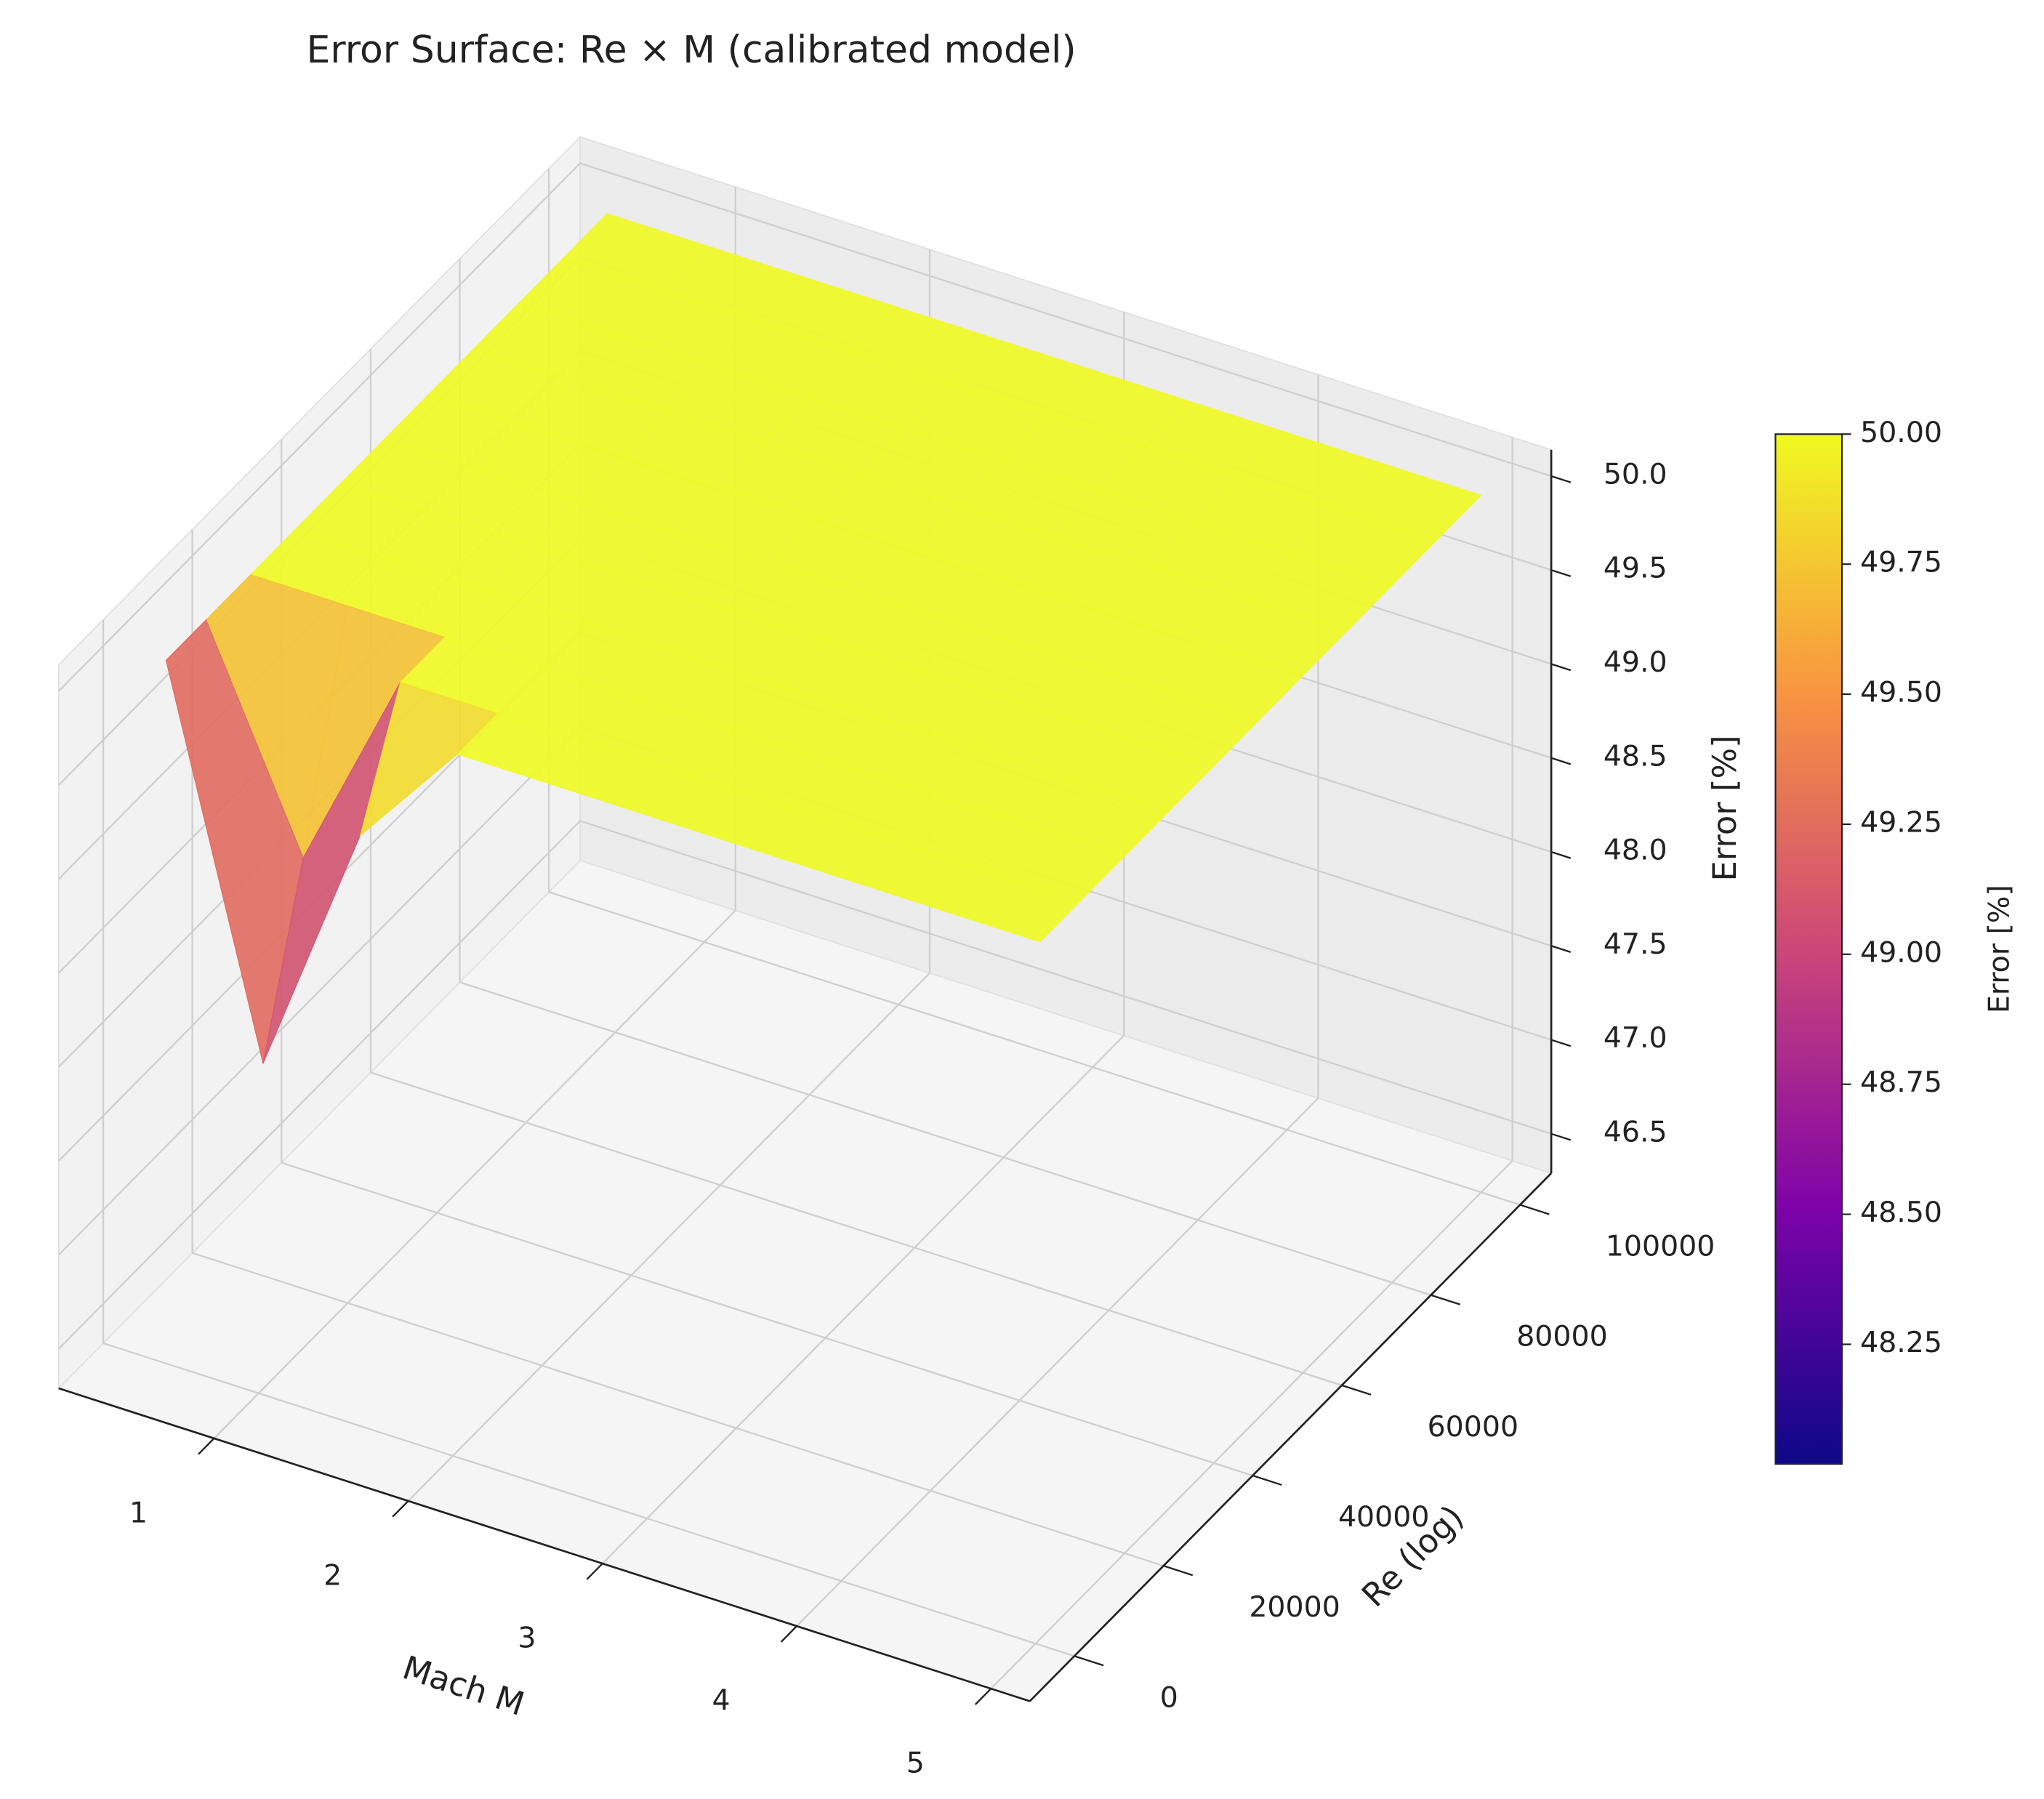 The height and width of the screenshot is (1799, 2044). What do you see at coordinates (1901, 952) in the screenshot?
I see `colorbar-tick-label: 49.00` at bounding box center [1901, 952].